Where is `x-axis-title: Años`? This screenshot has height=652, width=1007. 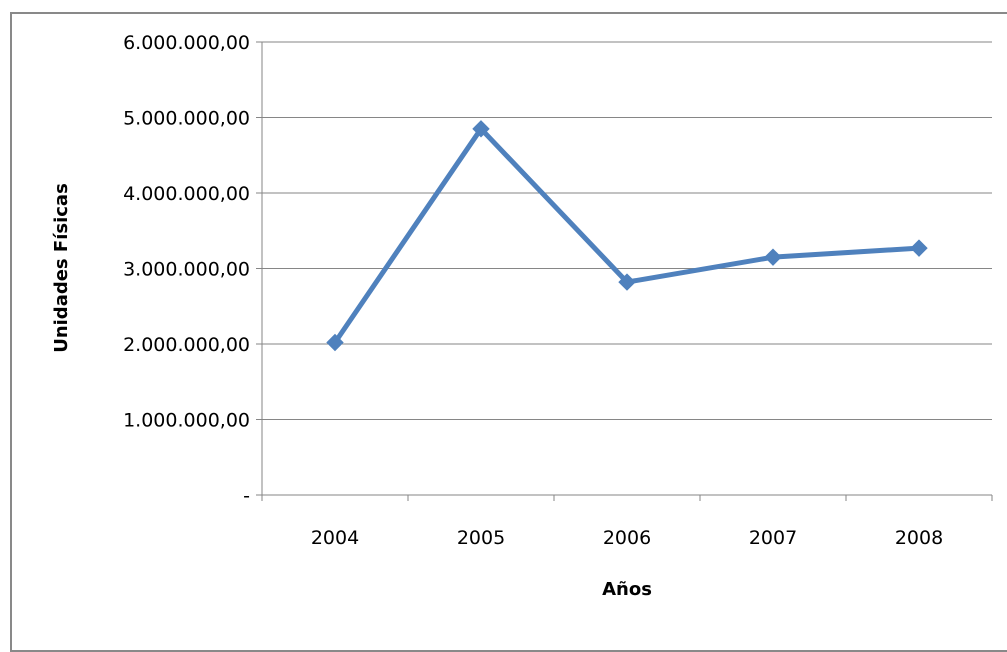 x-axis-title: Años is located at coordinates (627, 589).